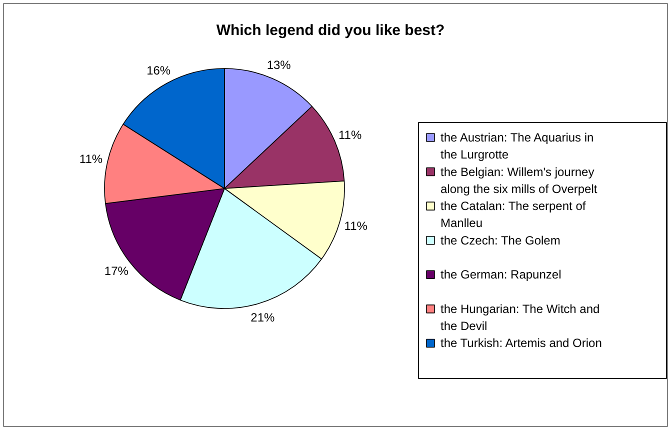  I want to click on legend-label: the Czech: The Golem, so click(500, 240).